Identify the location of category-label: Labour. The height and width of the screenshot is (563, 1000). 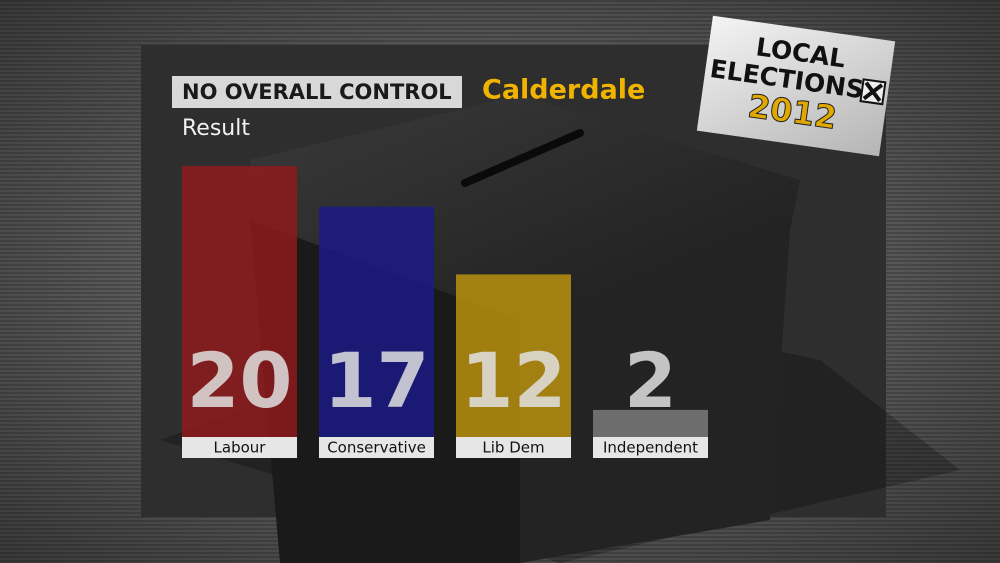
(240, 448).